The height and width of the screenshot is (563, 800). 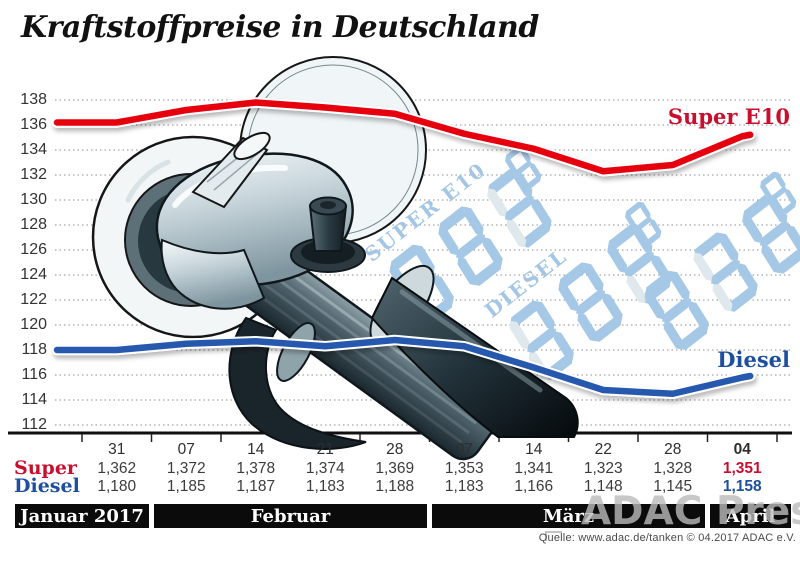 What do you see at coordinates (33, 249) in the screenshot?
I see `y-axis-label: 126` at bounding box center [33, 249].